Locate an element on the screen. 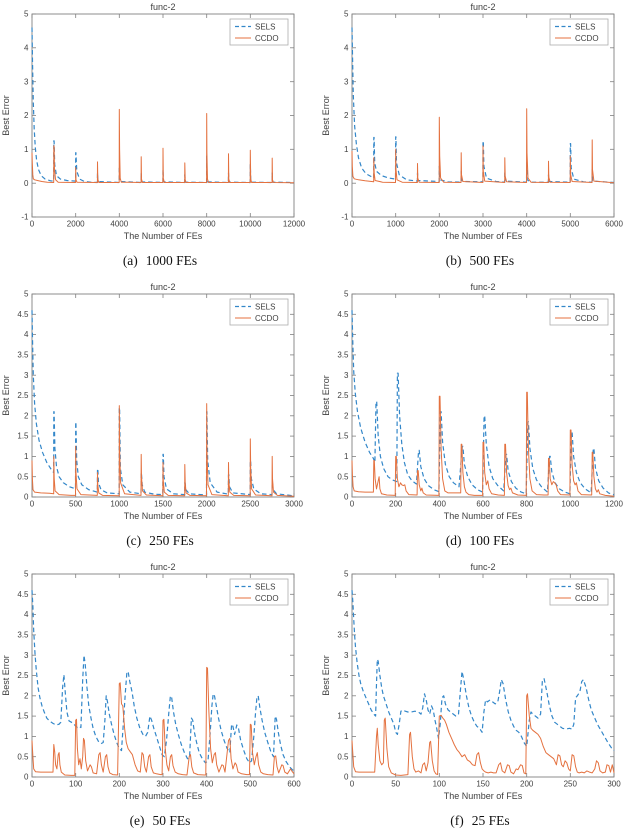 The height and width of the screenshot is (840, 640). x-tick-label: 2500 is located at coordinates (250, 504).